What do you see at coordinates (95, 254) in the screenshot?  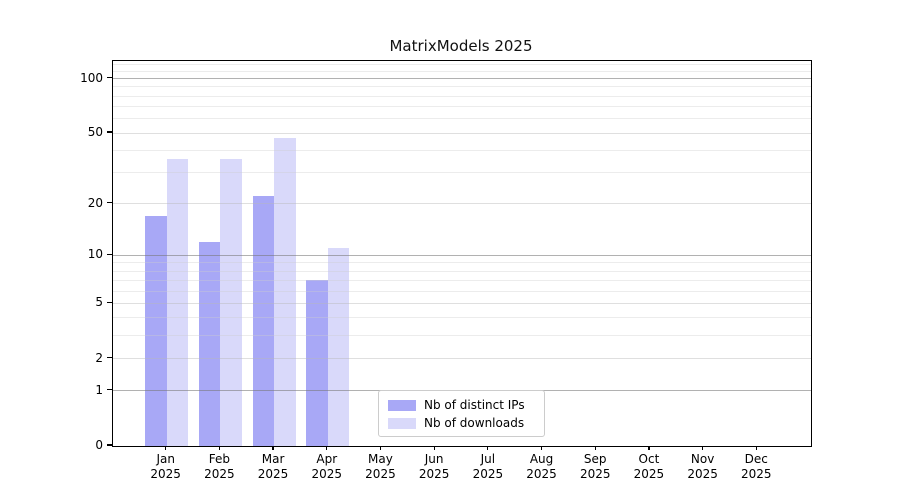 I see `y-tick-label: 10` at bounding box center [95, 254].